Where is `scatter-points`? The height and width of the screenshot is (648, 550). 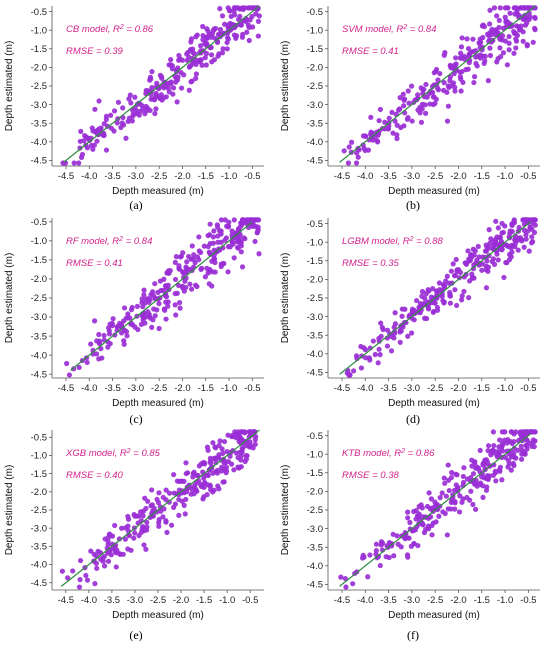 scatter-points is located at coordinates (439, 85).